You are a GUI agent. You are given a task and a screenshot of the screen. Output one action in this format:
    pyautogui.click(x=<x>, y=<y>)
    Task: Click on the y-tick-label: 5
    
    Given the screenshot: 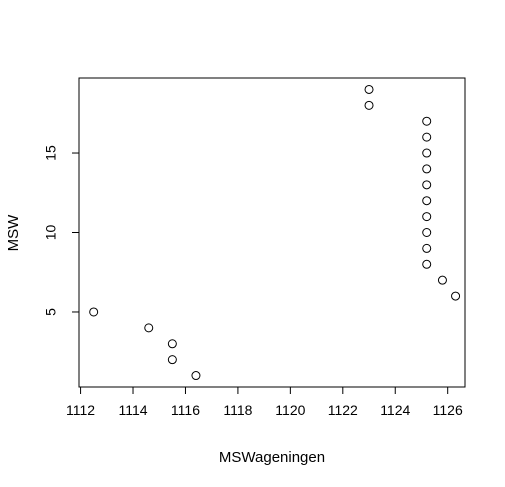 What is the action you would take?
    pyautogui.click(x=51, y=312)
    